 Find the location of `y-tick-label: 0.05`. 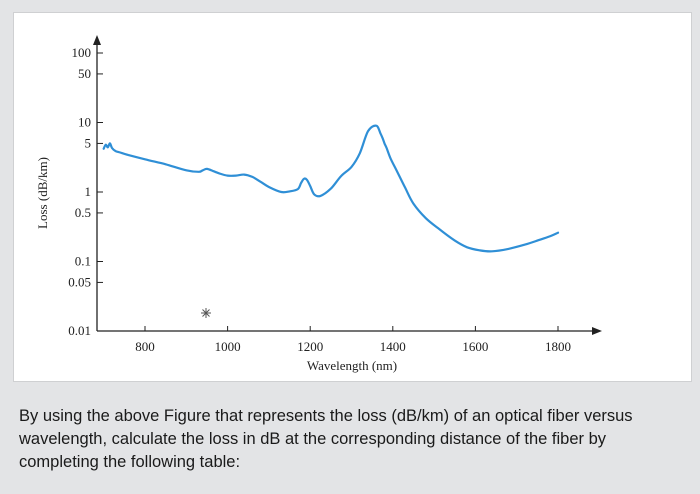

y-tick-label: 0.05 is located at coordinates (79, 281).